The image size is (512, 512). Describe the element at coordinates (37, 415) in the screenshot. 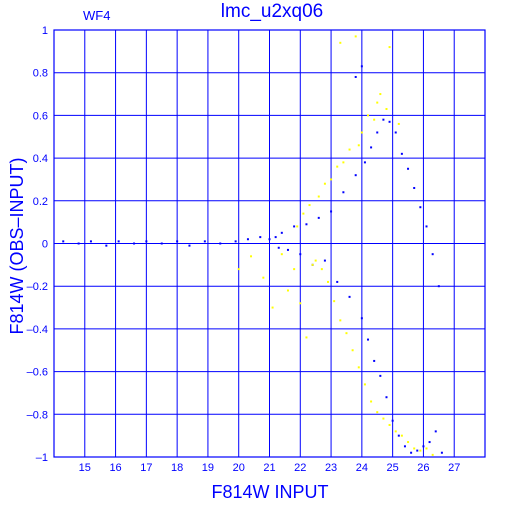

I see `y-tick-label-1: –0.8` at that location.